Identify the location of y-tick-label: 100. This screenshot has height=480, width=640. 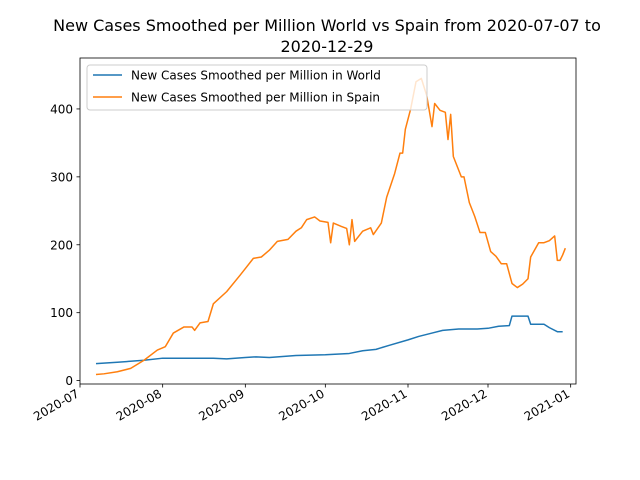
(61, 313).